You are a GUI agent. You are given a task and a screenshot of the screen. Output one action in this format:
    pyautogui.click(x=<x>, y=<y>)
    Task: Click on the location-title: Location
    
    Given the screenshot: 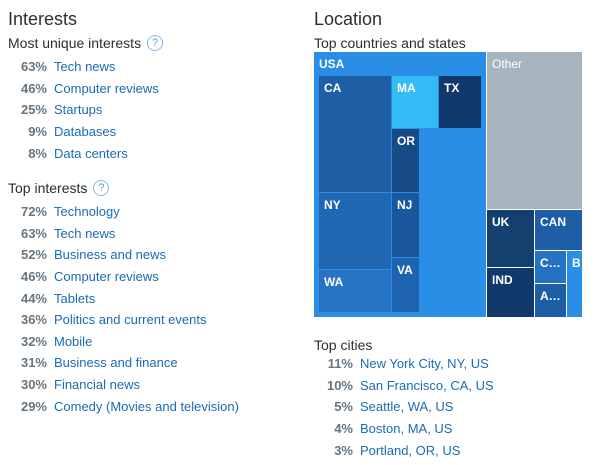 What is the action you would take?
    pyautogui.click(x=348, y=19)
    